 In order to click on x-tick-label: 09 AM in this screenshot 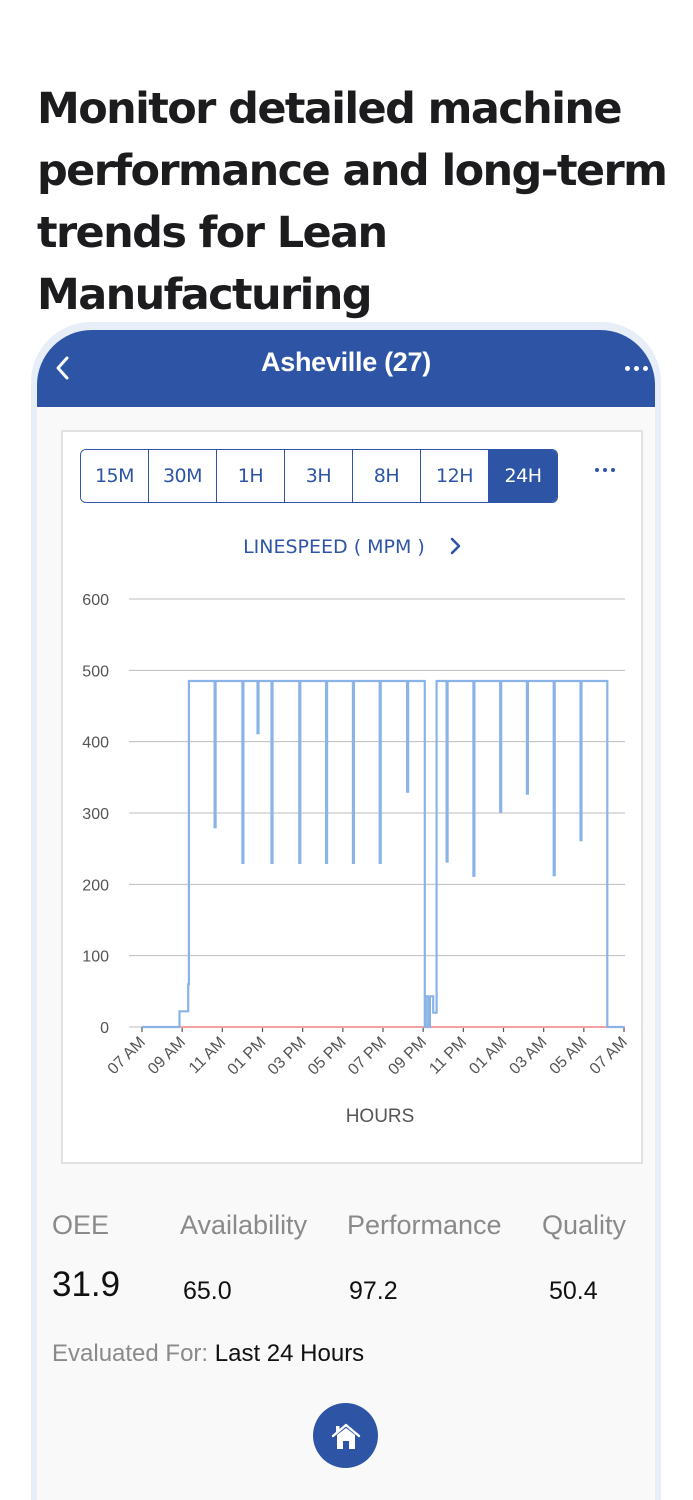, I will do `click(167, 1056)`.